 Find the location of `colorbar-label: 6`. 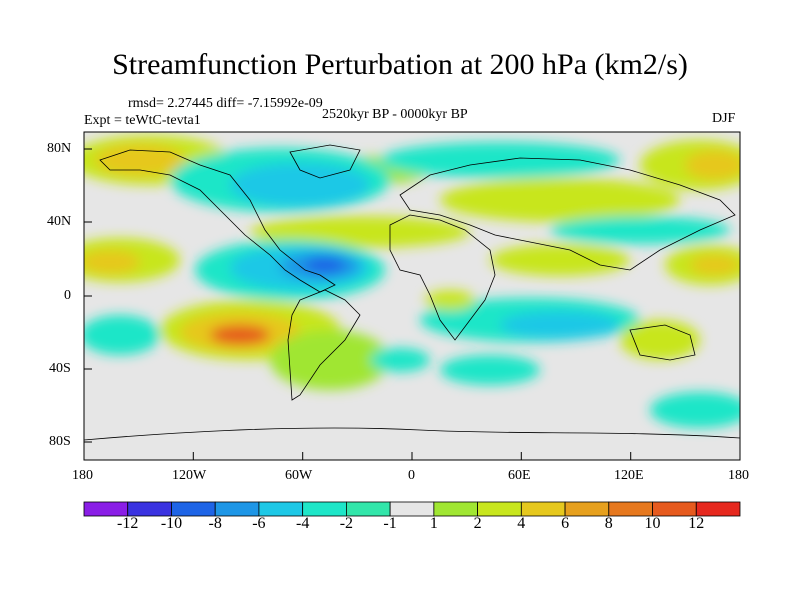

colorbar-label: 6 is located at coordinates (565, 523).